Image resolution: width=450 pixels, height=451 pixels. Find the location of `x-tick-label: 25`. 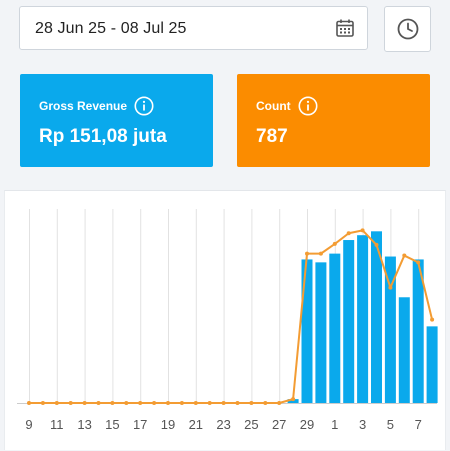

x-tick-label: 25 is located at coordinates (251, 424).